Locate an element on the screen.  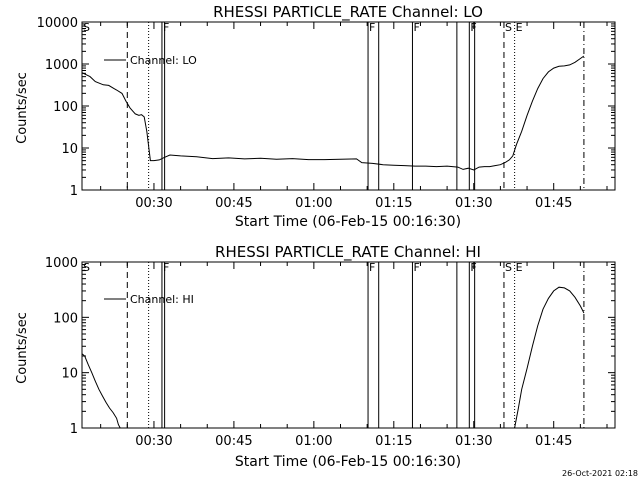
event-marker-label-hi: E is located at coordinates (519, 267).